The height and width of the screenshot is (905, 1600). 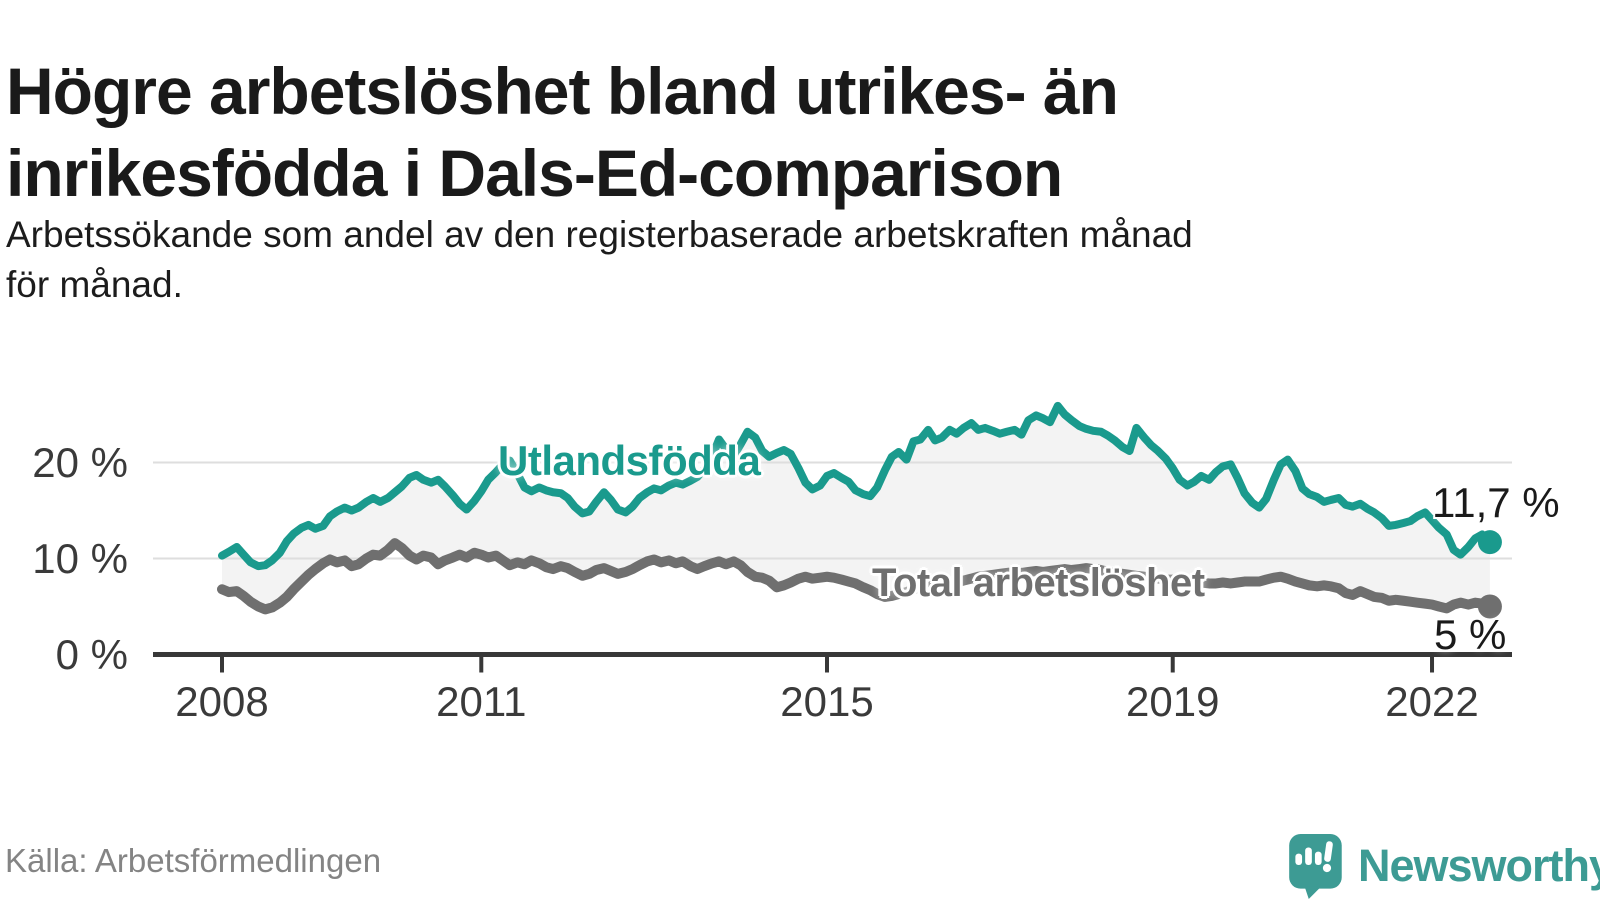 I want to click on end-value-label-utlandsfodda: 11,7 %, so click(x=1496, y=502).